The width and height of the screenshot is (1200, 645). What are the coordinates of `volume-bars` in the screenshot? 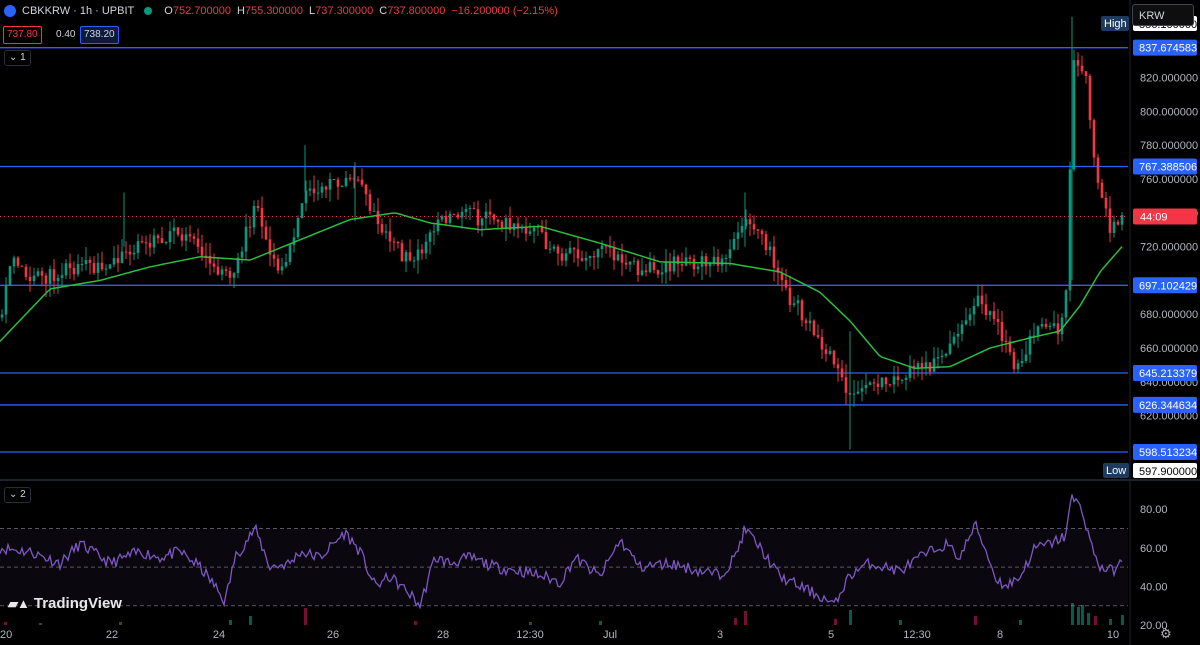 It's located at (564, 614).